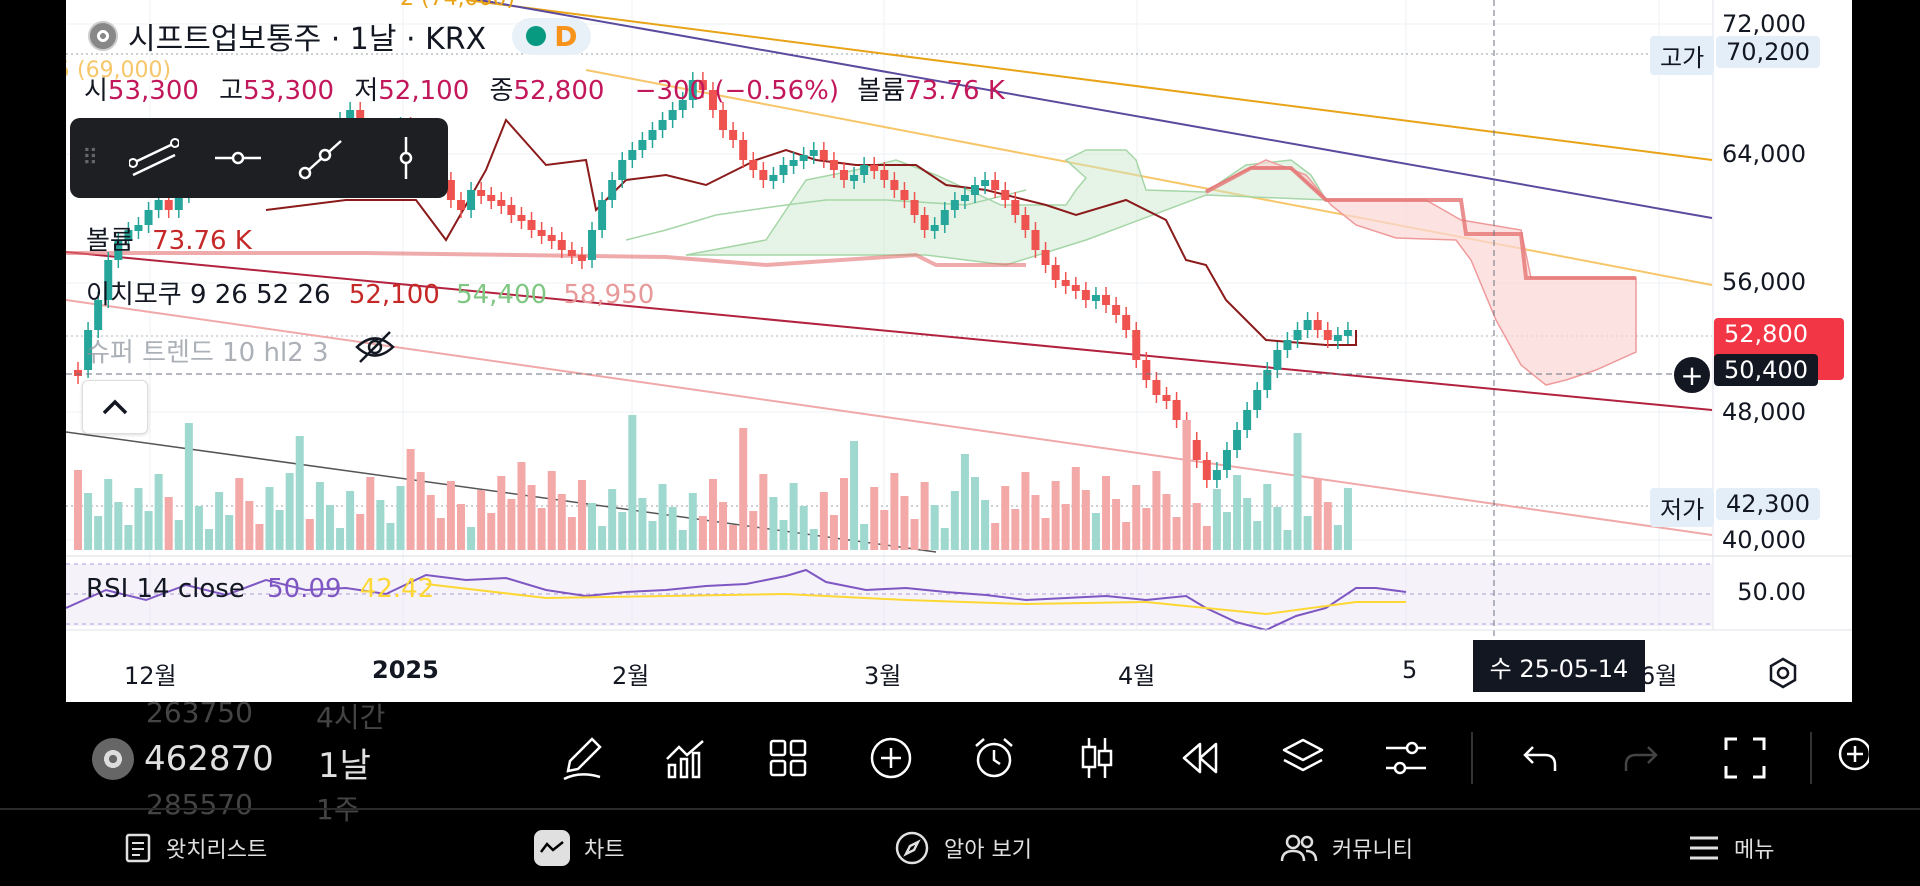 The image size is (1920, 886). Describe the element at coordinates (260, 589) in the screenshot. I see `rsi-legend: RSI 14 close 50.09 42.42` at that location.